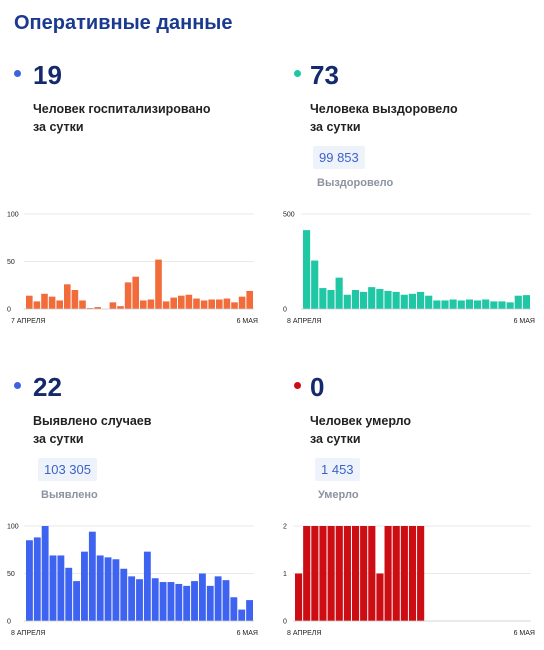  I want to click on page-title: Оперативные данные, so click(123, 23).